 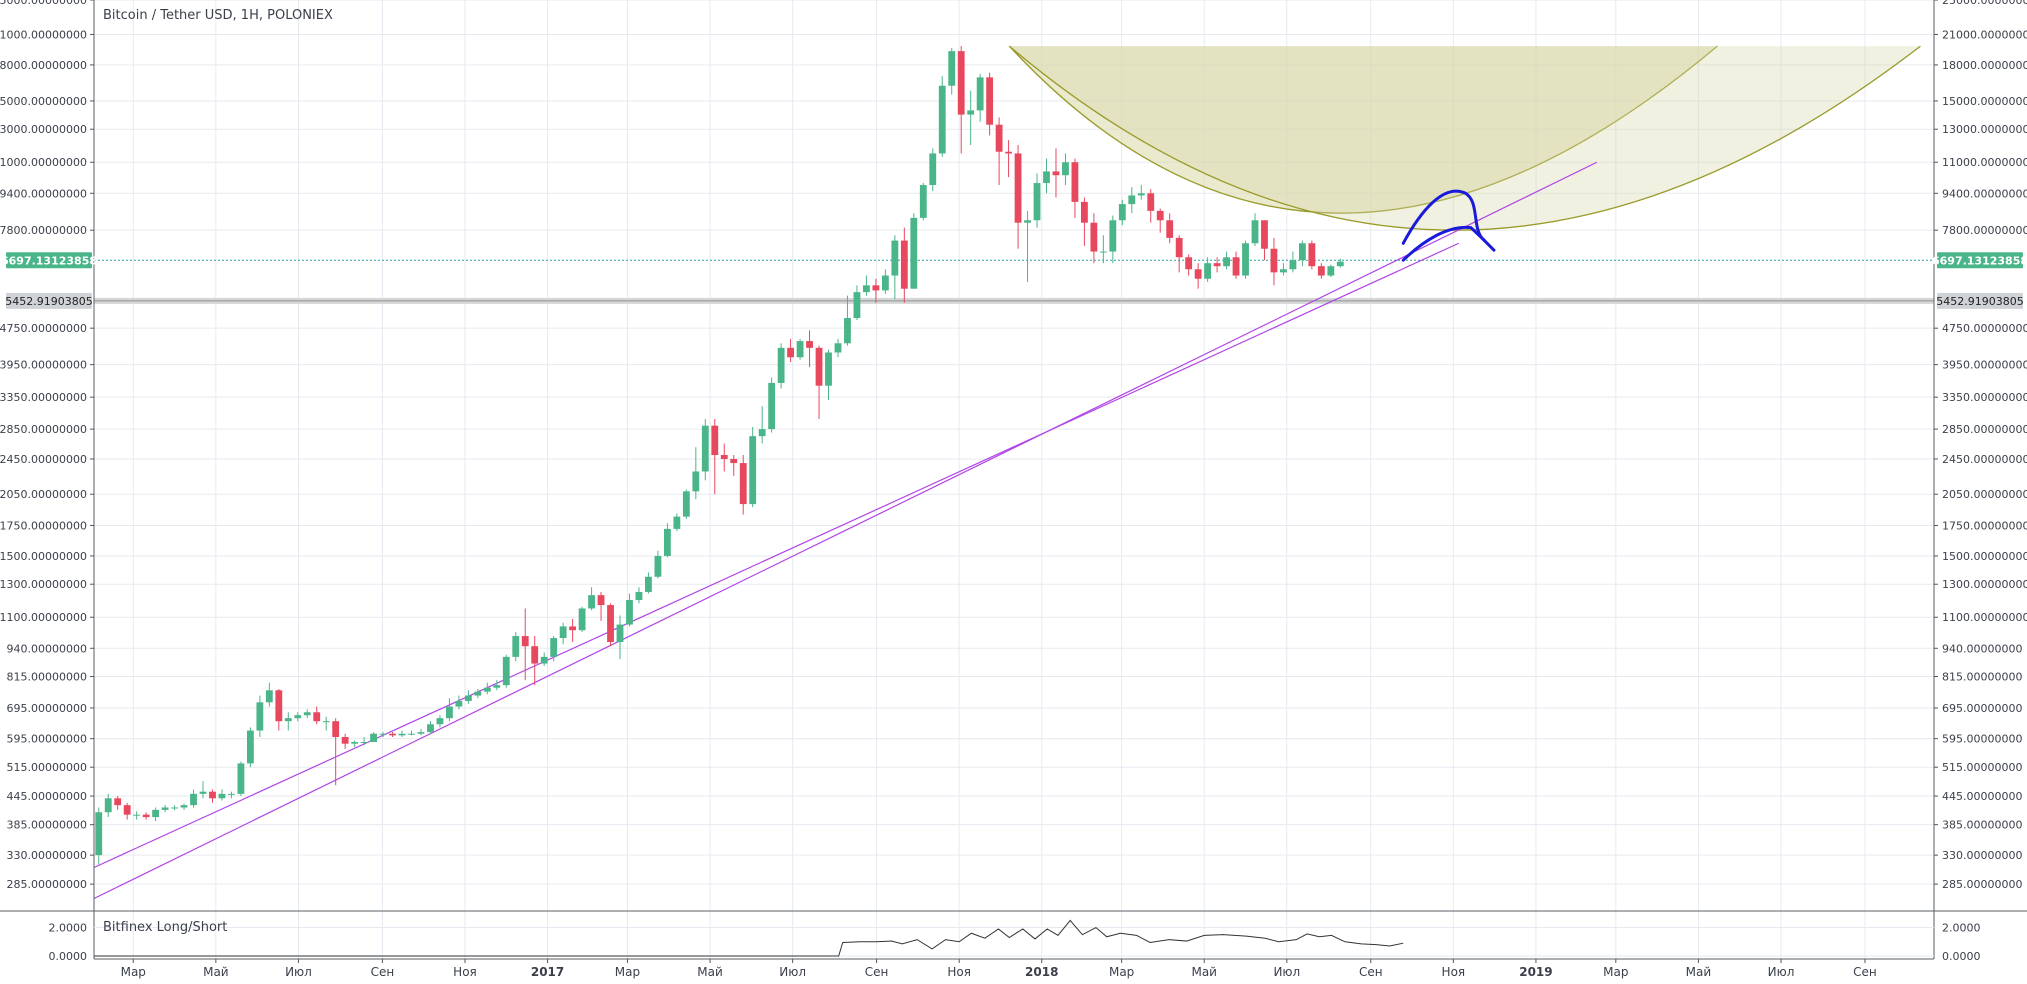 I want to click on annotation-lower-stroke, so click(x=1443, y=243).